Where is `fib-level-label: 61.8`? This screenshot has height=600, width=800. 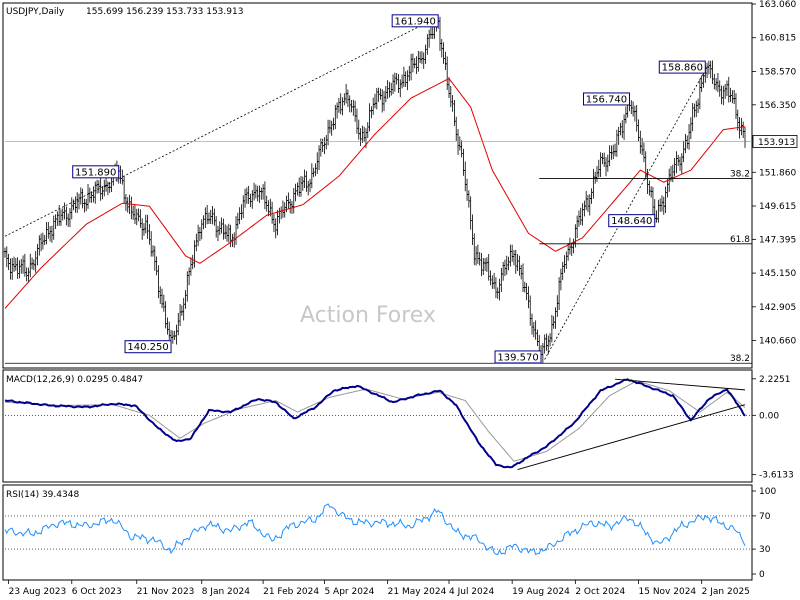
fib-level-label: 61.8 is located at coordinates (740, 240).